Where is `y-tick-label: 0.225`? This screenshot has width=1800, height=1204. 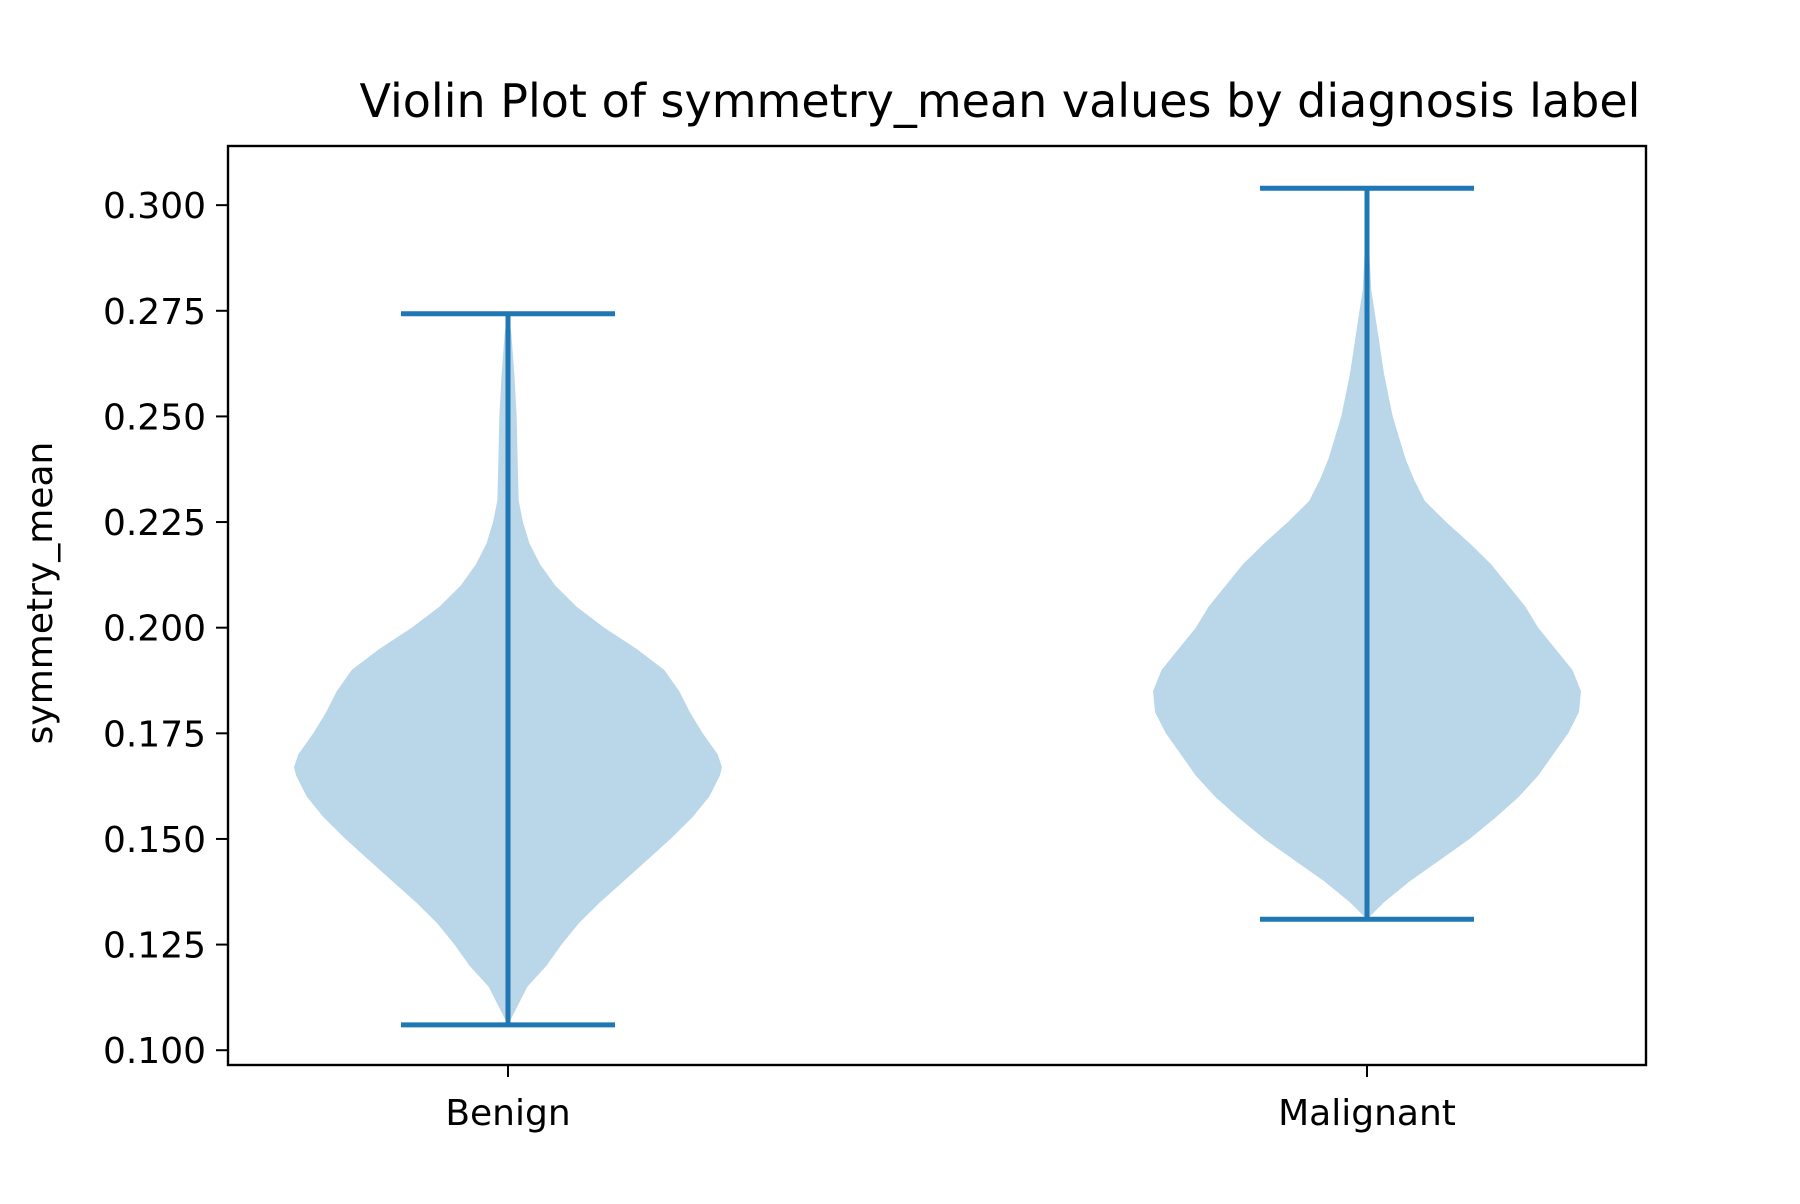
y-tick-label: 0.225 is located at coordinates (154, 523).